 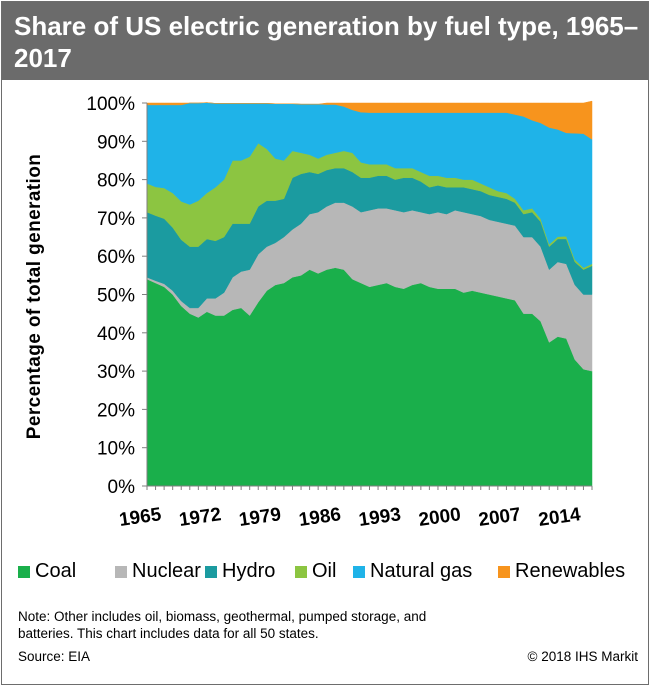 I want to click on x-tick-label: 1993, so click(x=379, y=517).